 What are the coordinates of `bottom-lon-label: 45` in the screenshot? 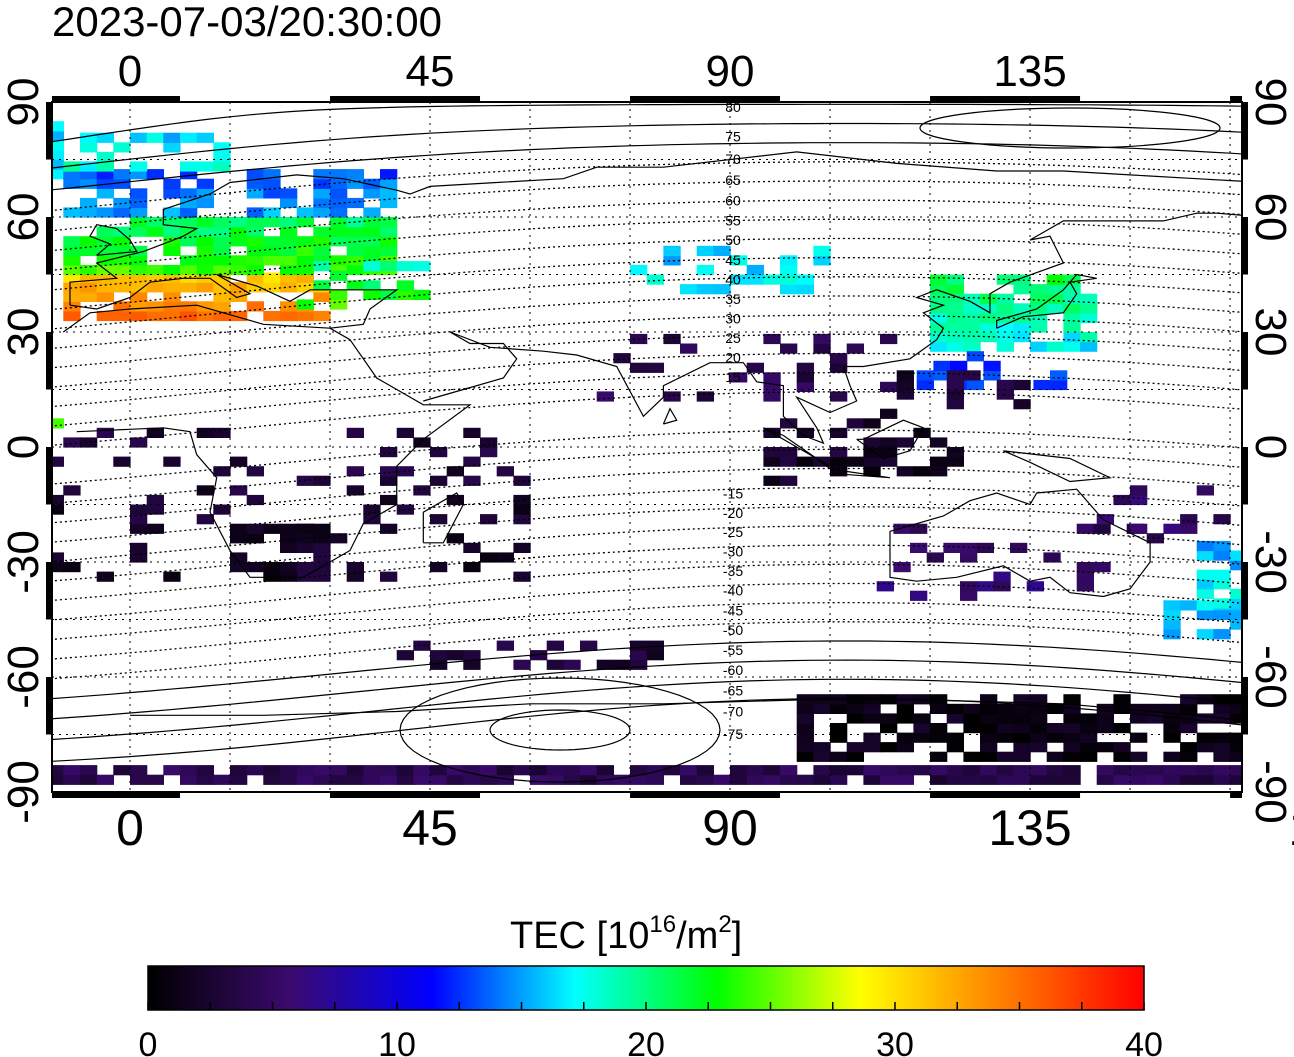 It's located at (430, 828).